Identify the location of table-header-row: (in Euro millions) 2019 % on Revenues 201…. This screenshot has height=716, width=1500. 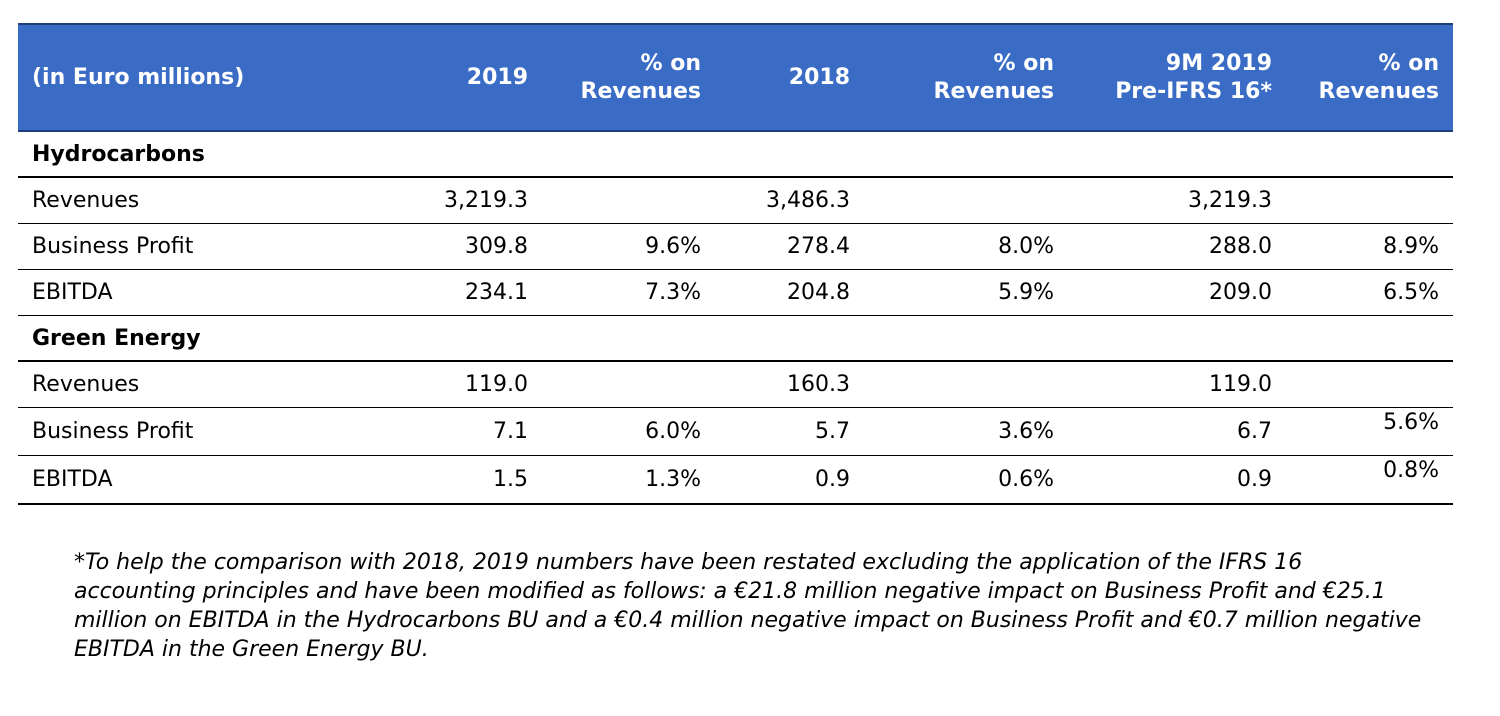
(735, 77).